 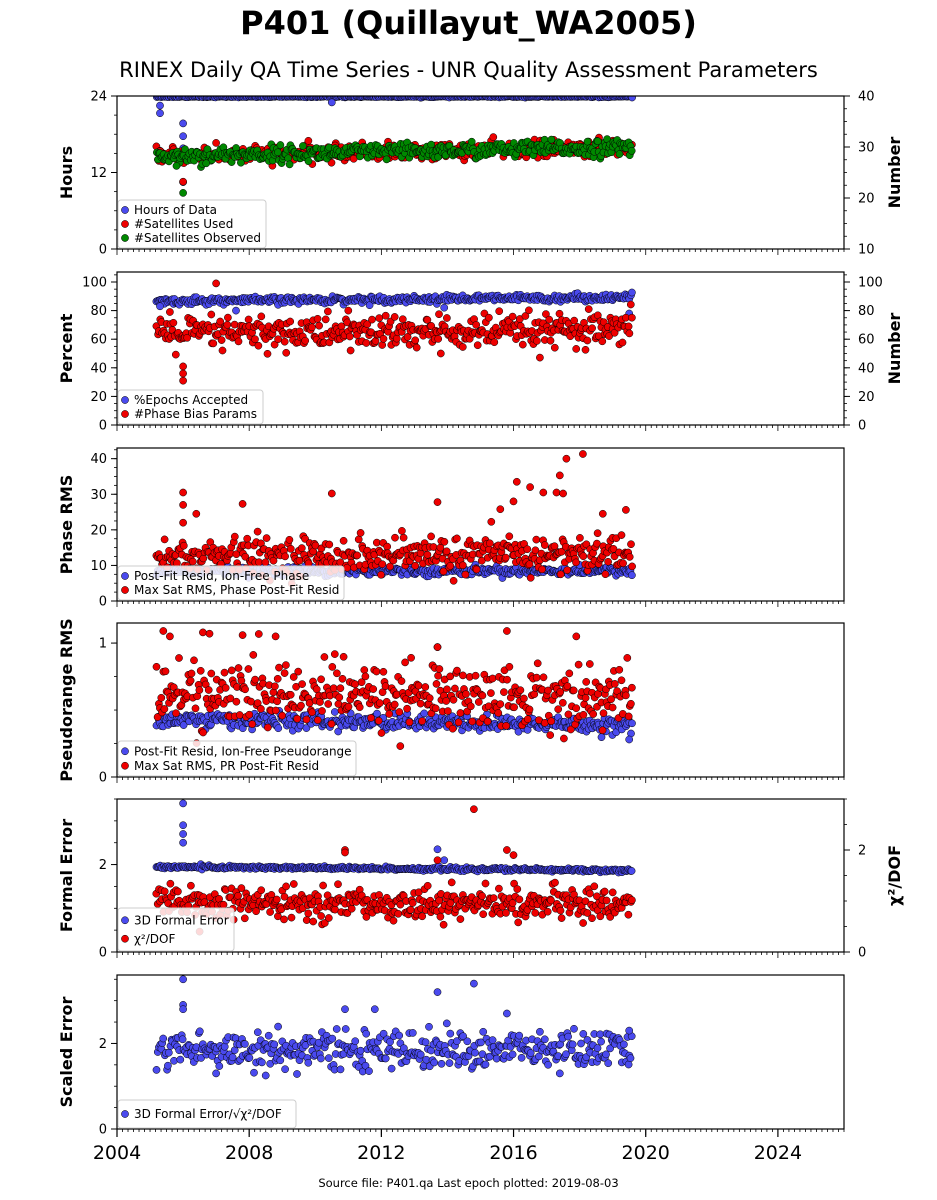 What do you see at coordinates (66, 525) in the screenshot?
I see `y-axis-label: Phase RMS` at bounding box center [66, 525].